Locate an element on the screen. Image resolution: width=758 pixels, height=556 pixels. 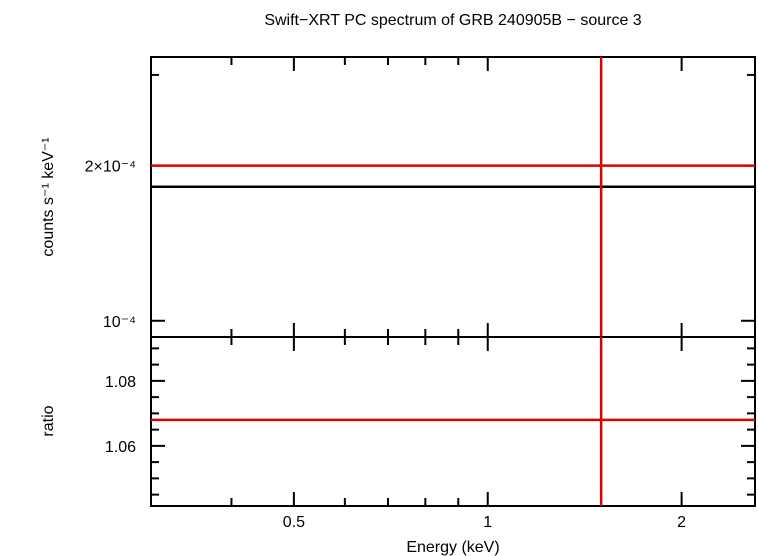
x-tick-label: 0.5 is located at coordinates (294, 522).